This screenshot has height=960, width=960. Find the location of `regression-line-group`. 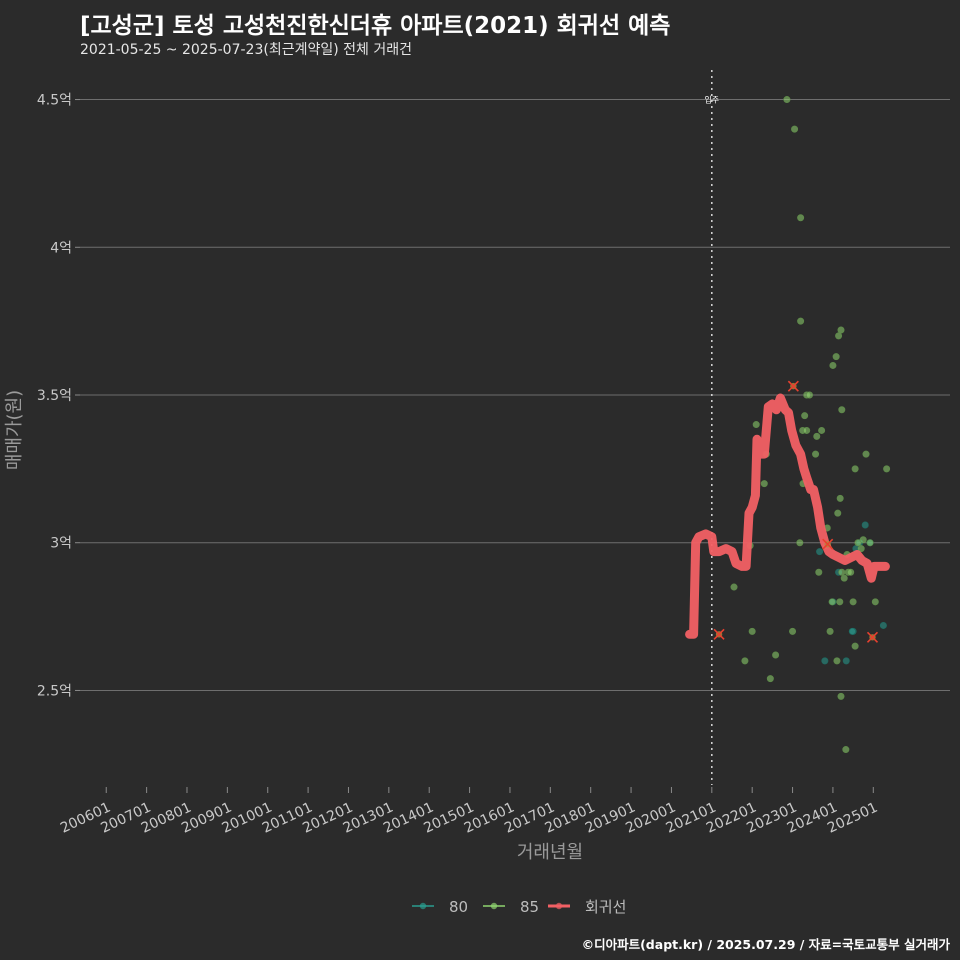

regression-line-group is located at coordinates (787, 516).